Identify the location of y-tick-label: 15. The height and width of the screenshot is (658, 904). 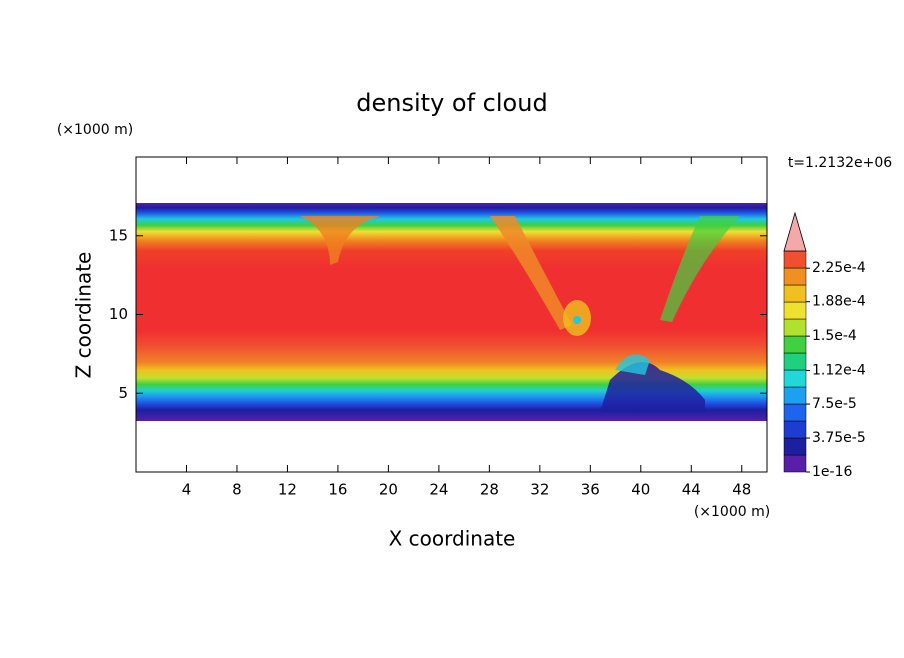
(118, 235).